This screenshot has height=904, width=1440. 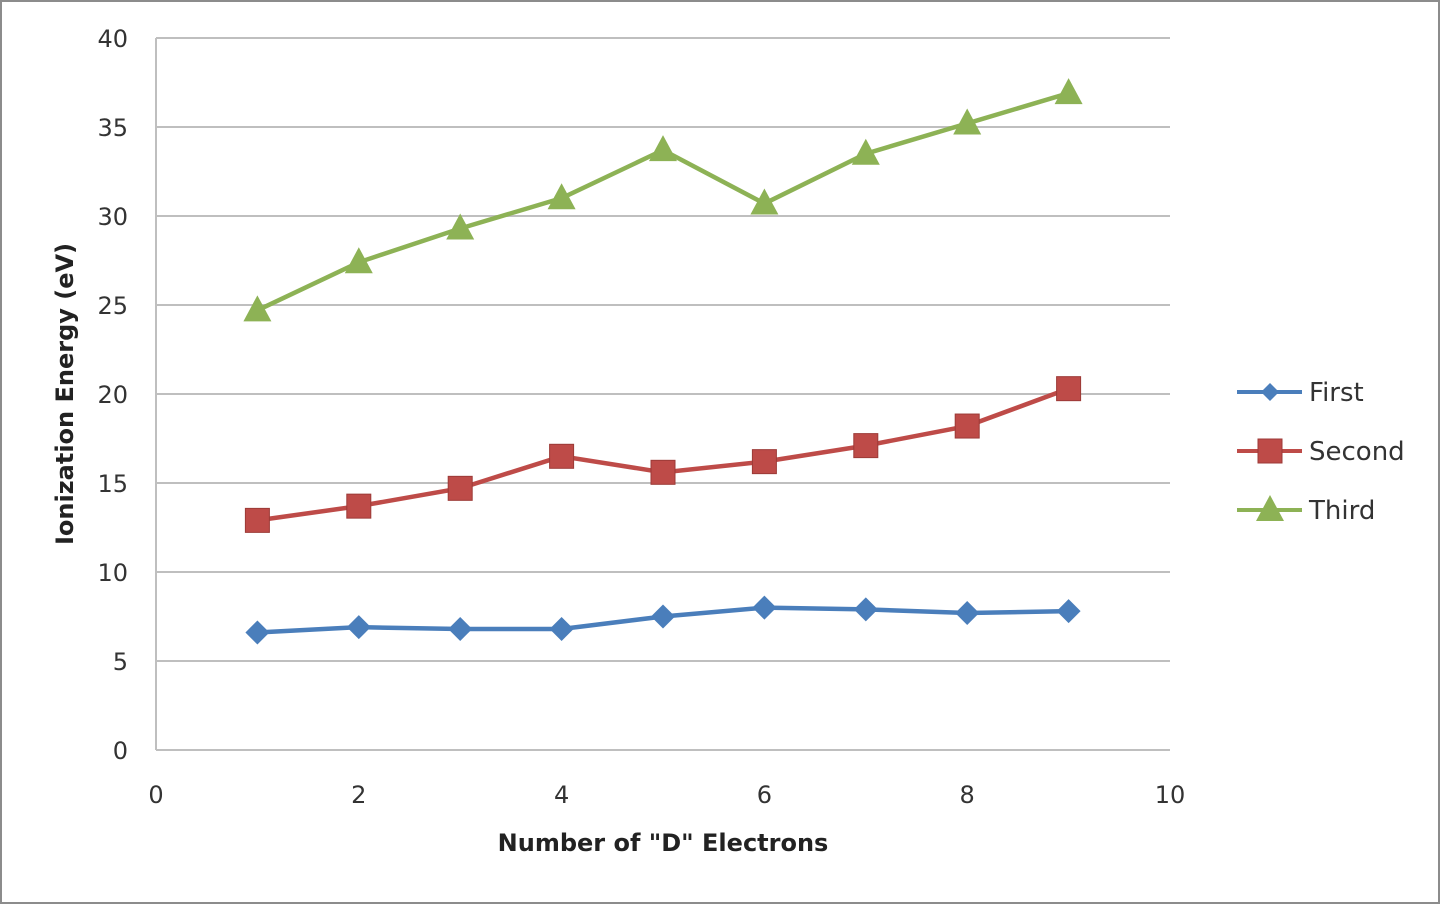 I want to click on y-tick-label: 10, so click(x=112, y=573).